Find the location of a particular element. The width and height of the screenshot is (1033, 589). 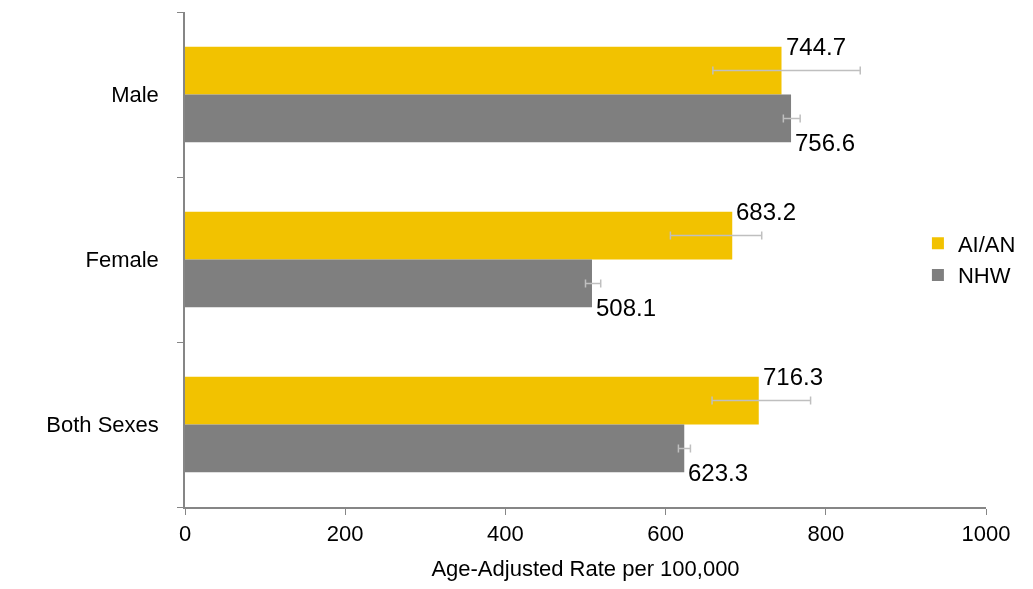

data-label: 744.7 is located at coordinates (816, 46).